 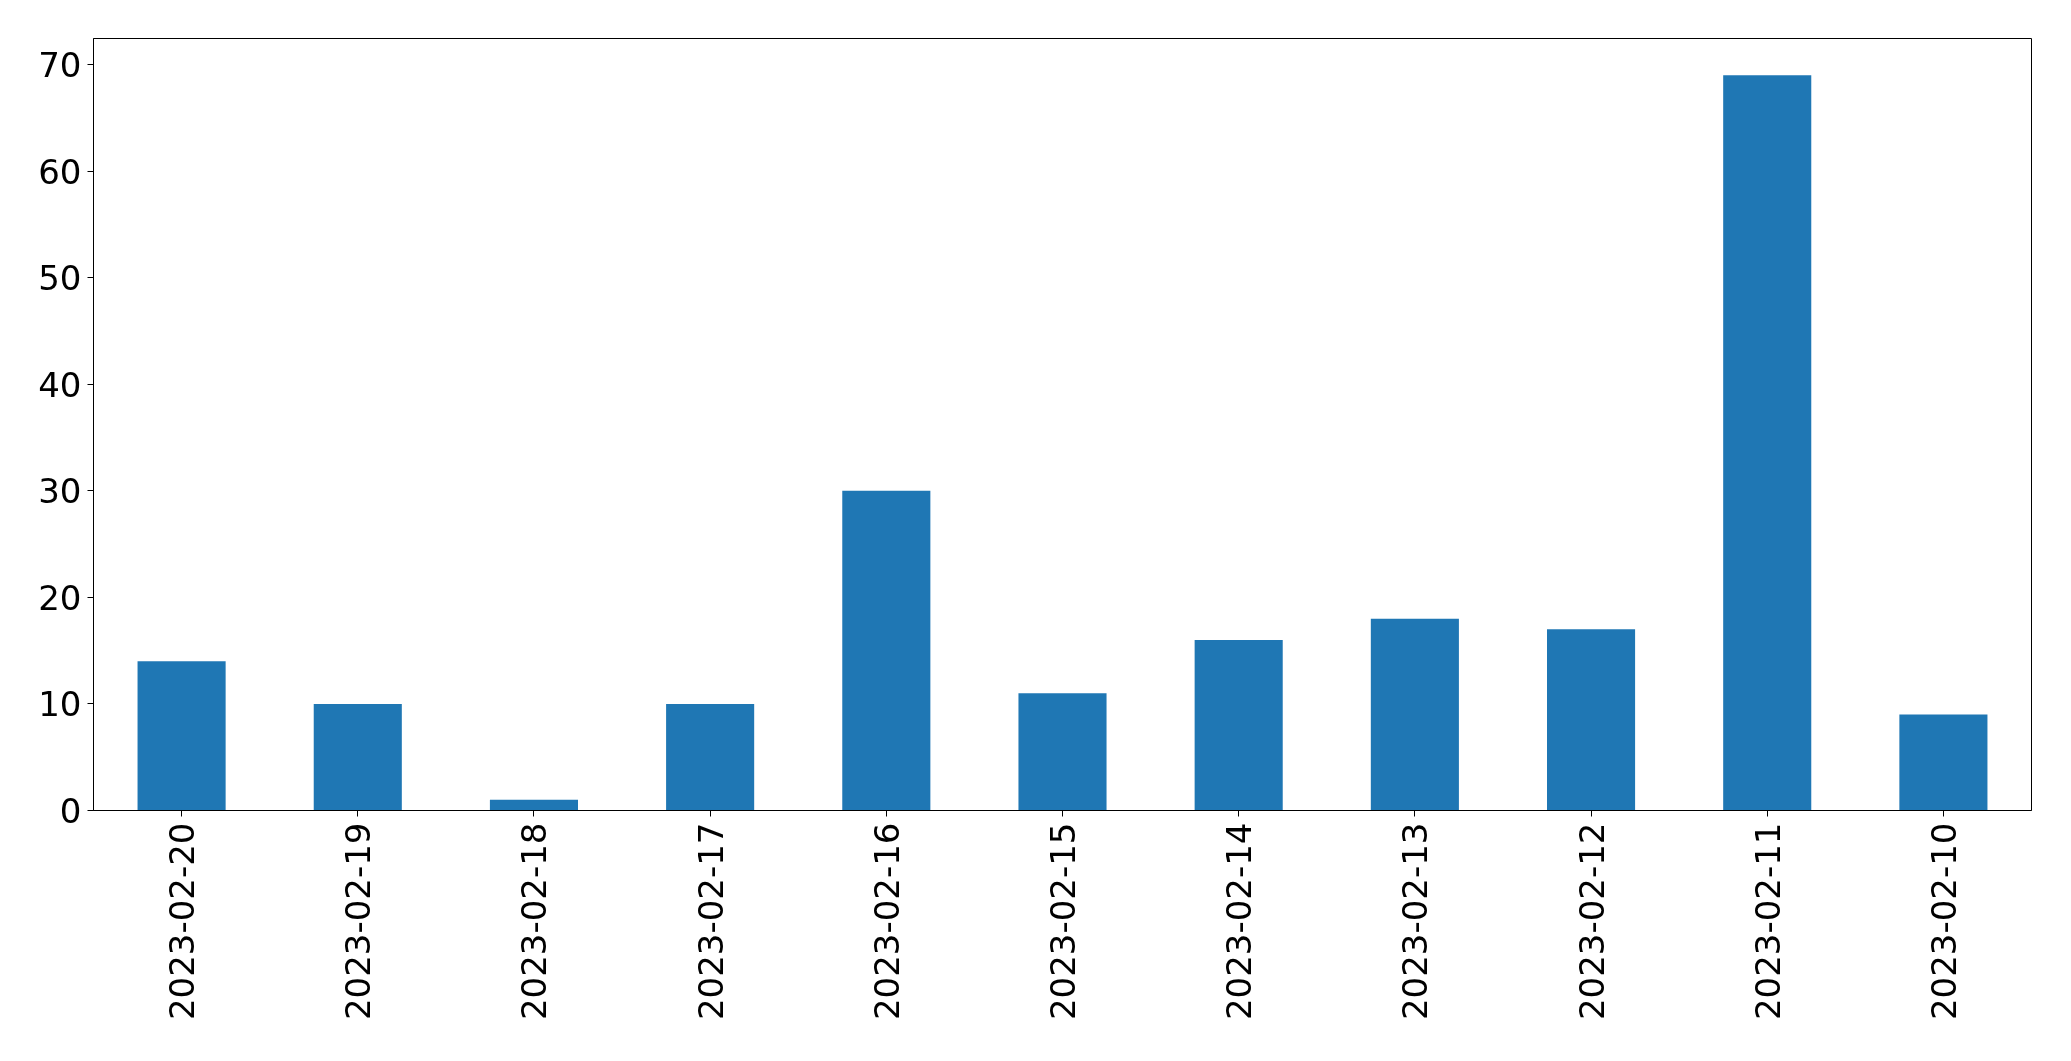 What do you see at coordinates (60, 65) in the screenshot?
I see `y-tick-label: 70` at bounding box center [60, 65].